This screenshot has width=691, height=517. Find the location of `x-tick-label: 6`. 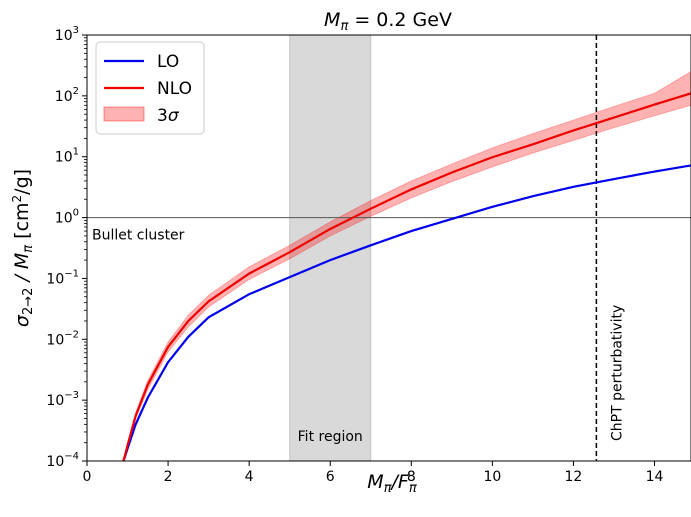

x-tick-label: 6 is located at coordinates (330, 477).